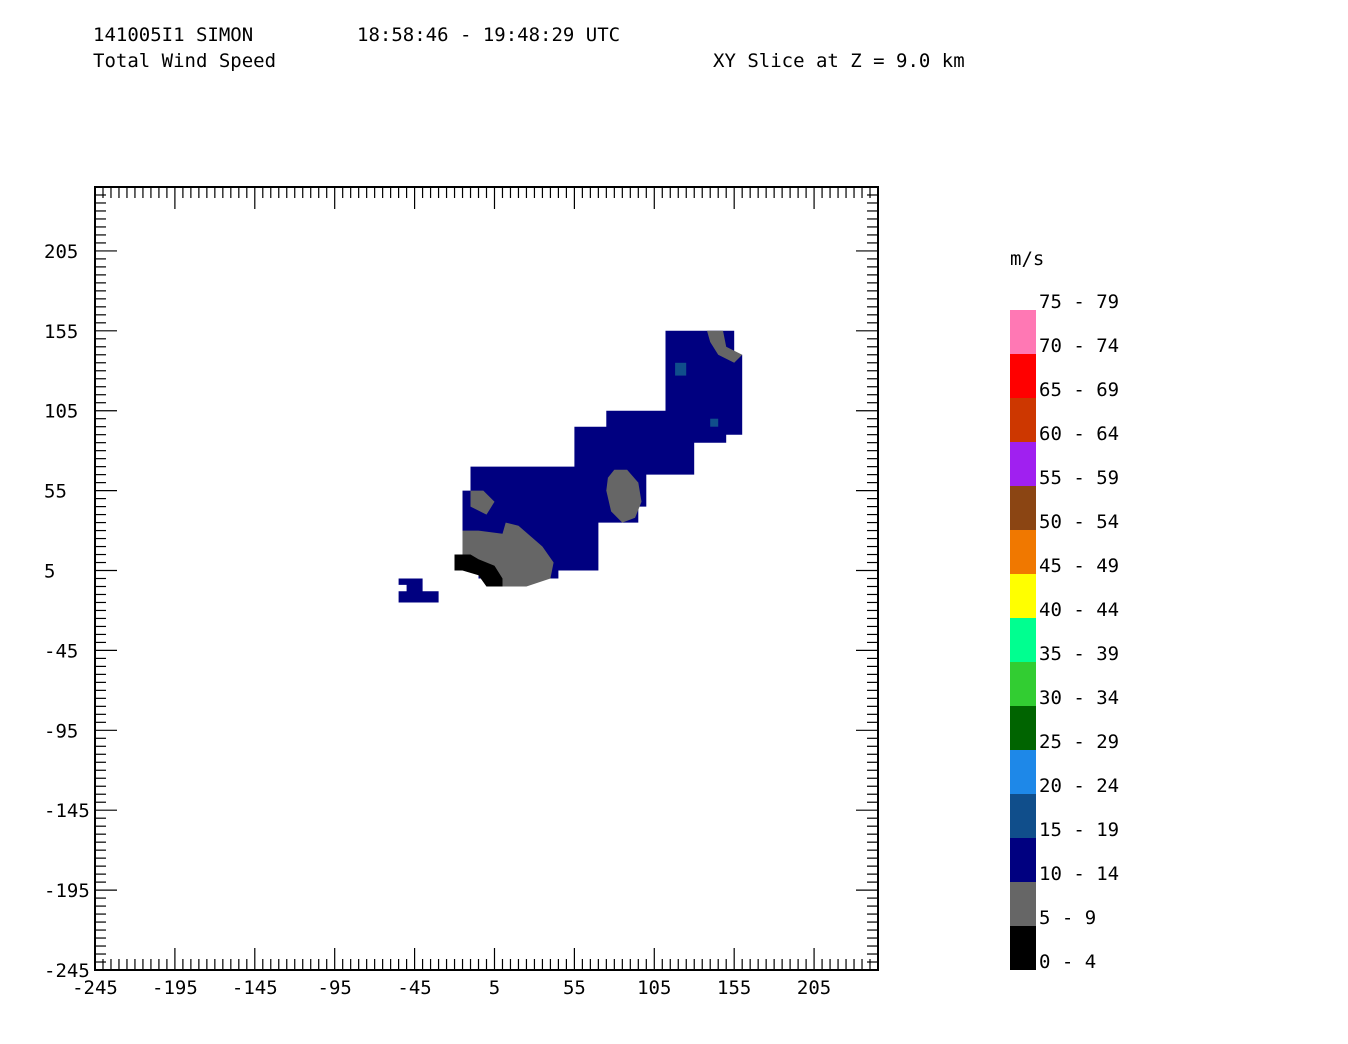  I want to click on region-inner-core, so click(624, 496).